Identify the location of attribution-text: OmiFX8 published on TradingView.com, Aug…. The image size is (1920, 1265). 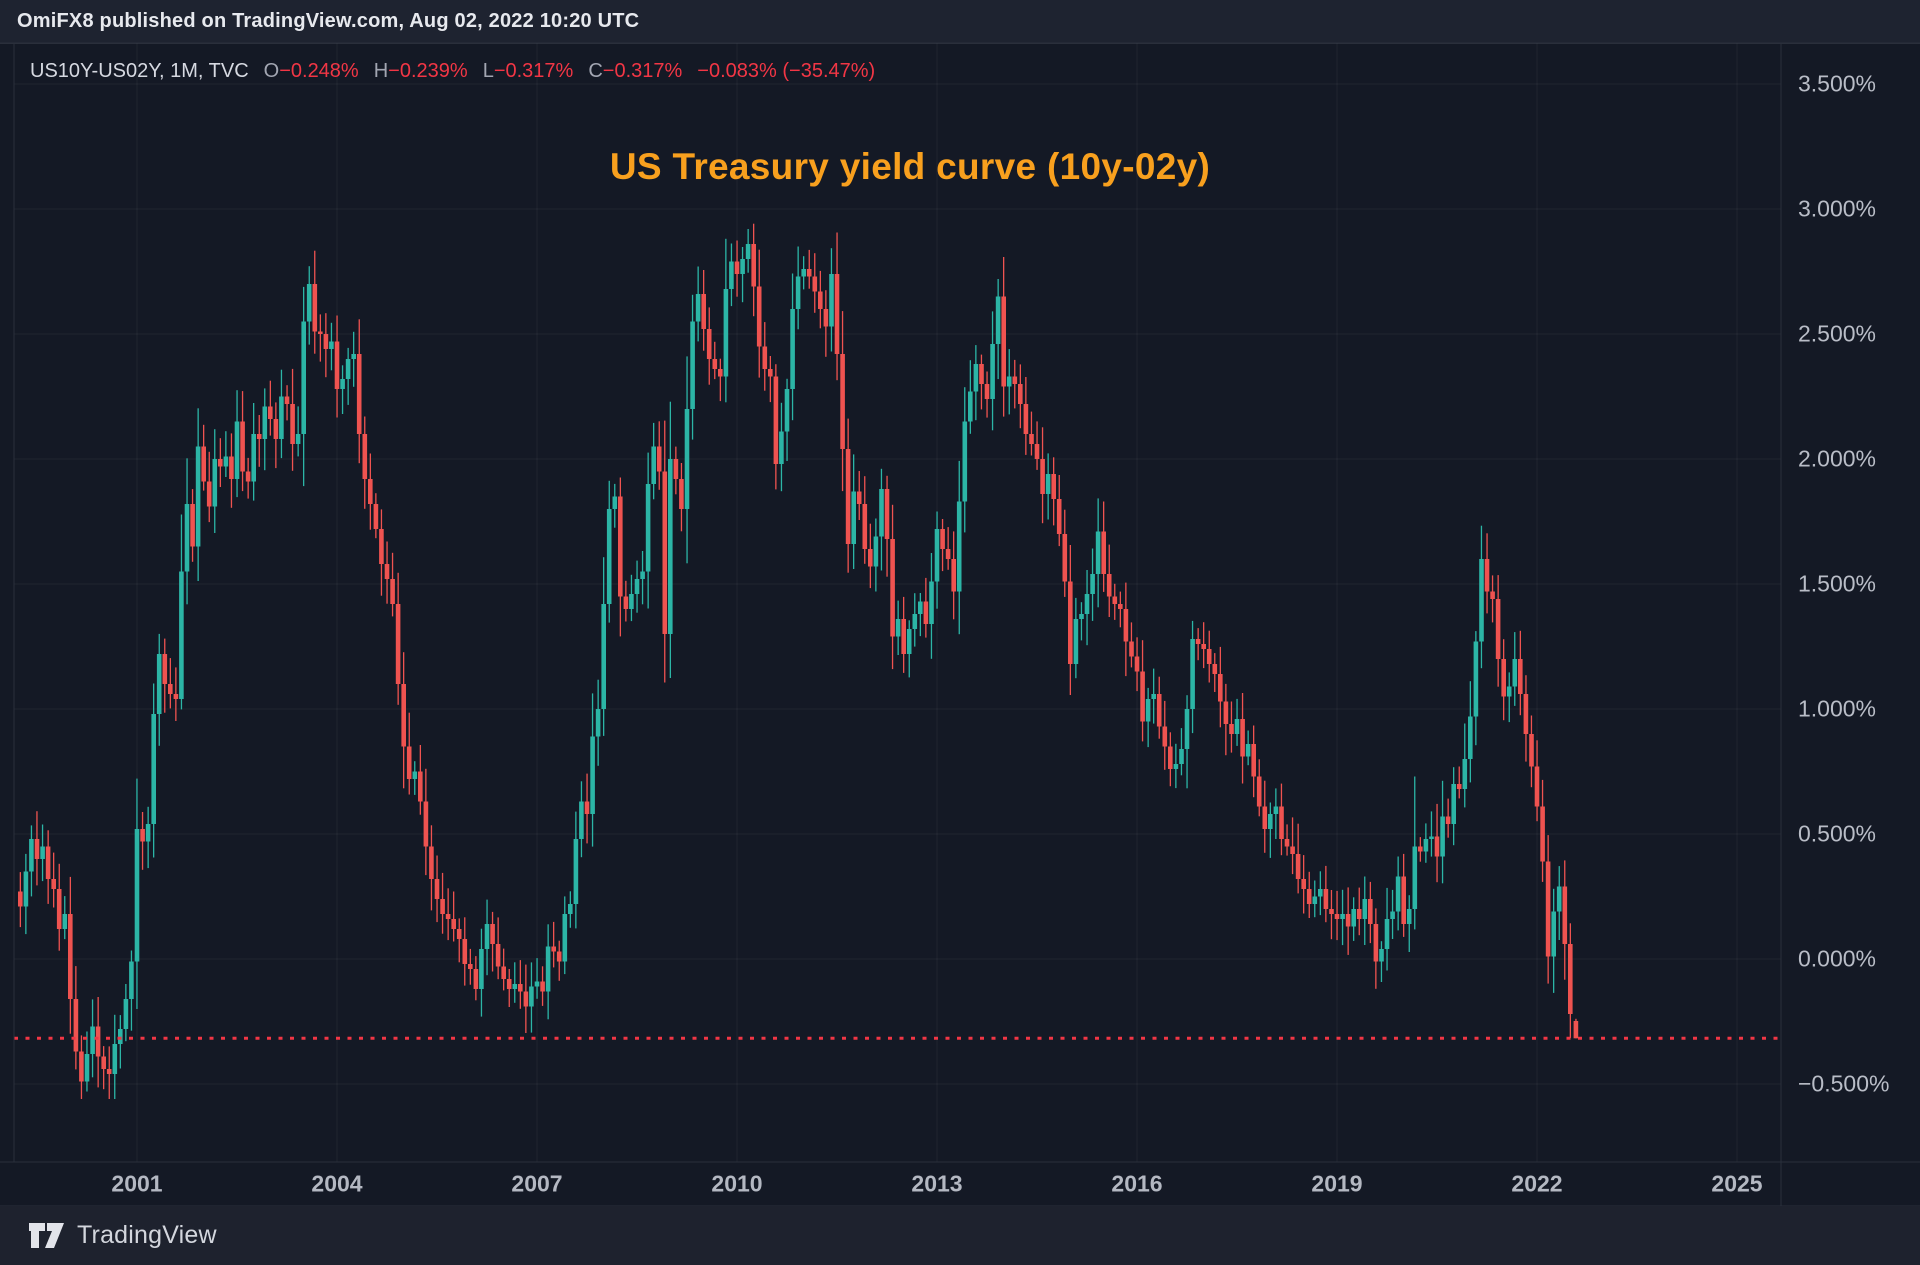
(328, 21).